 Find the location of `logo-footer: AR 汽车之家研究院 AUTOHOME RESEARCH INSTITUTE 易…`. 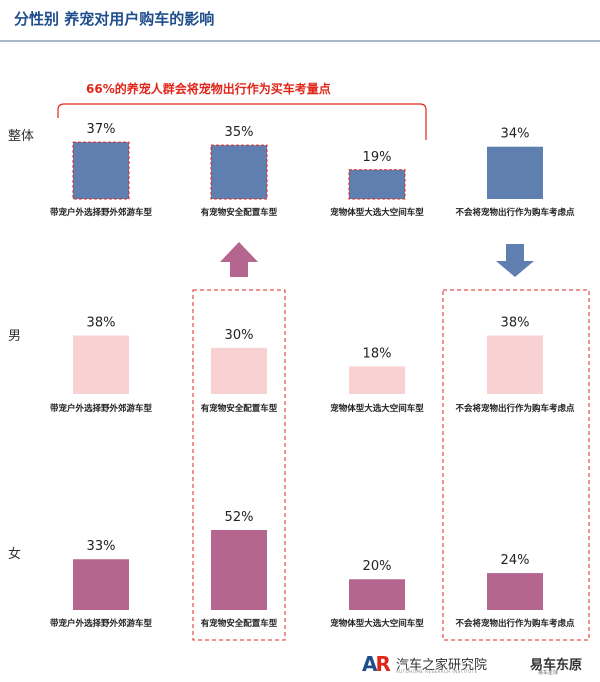

logo-footer: AR 汽车之家研究院 AUTOHOME RESEARCH INSTITUTE 易… is located at coordinates (477, 665).